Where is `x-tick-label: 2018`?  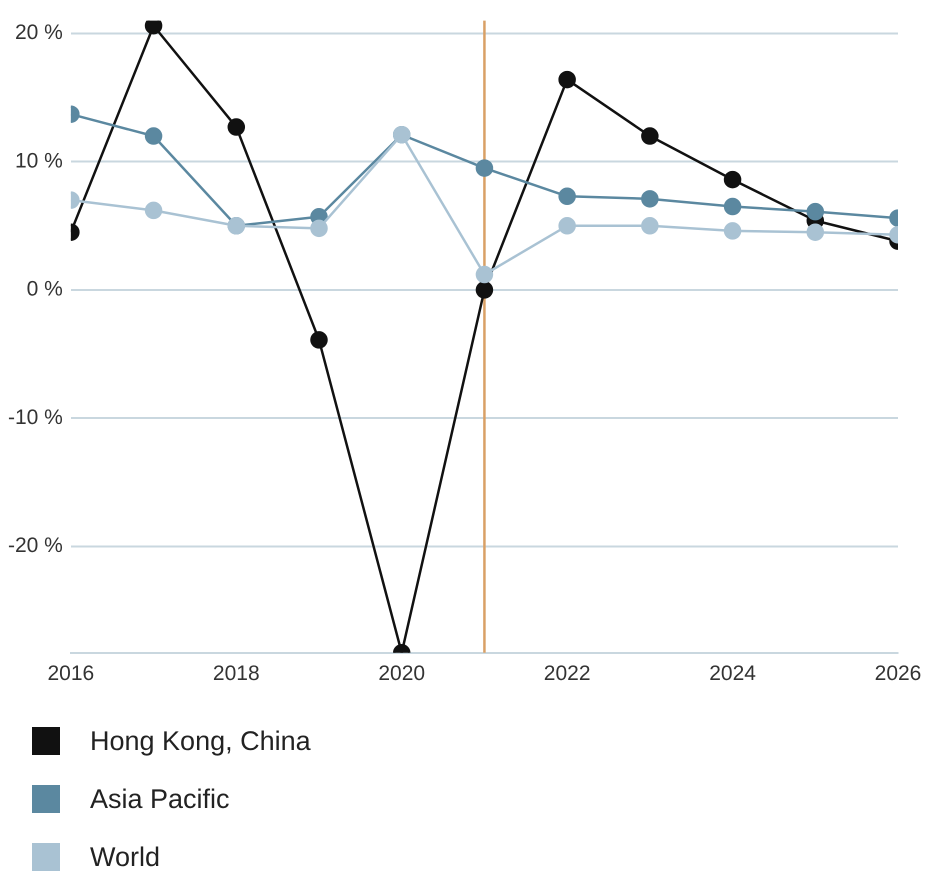 x-tick-label: 2018 is located at coordinates (236, 674).